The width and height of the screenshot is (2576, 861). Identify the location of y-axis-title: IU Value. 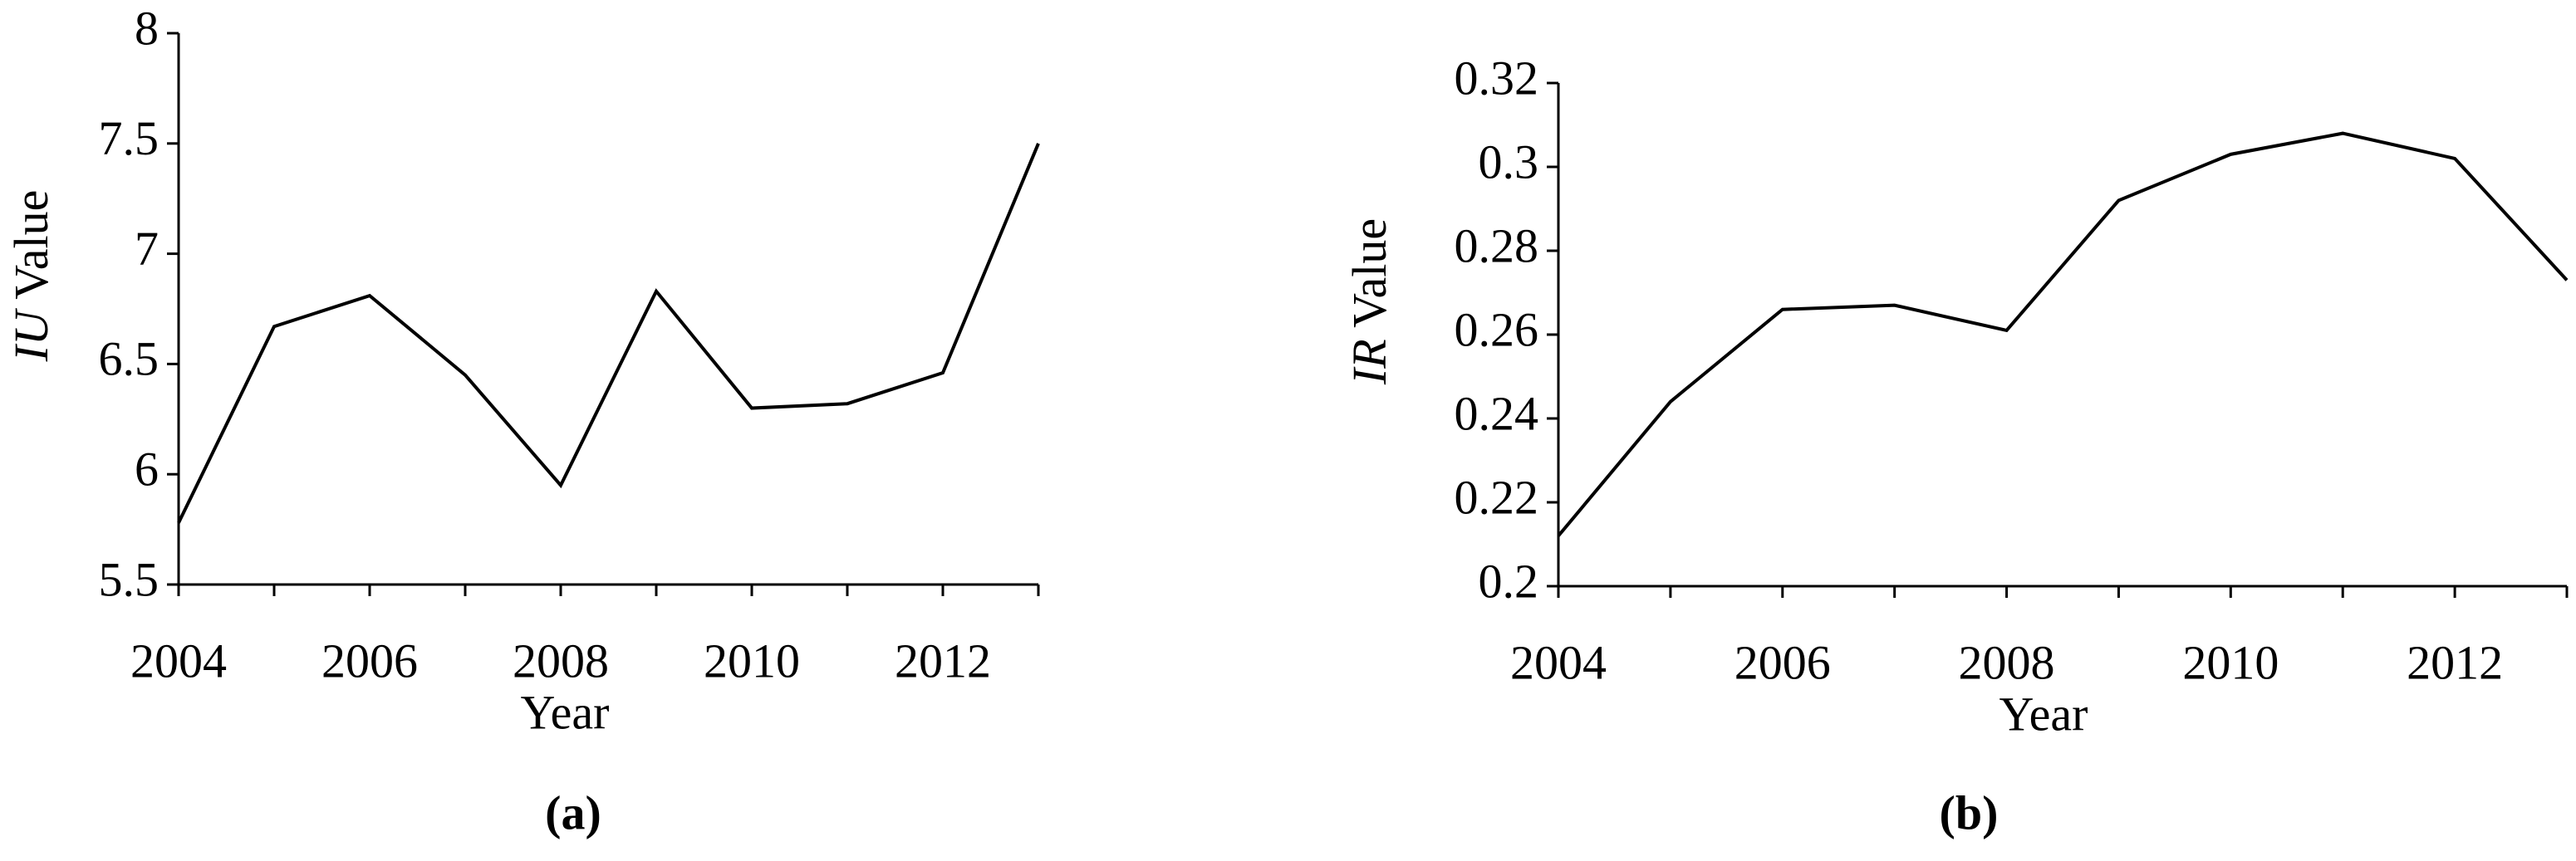
(31, 277).